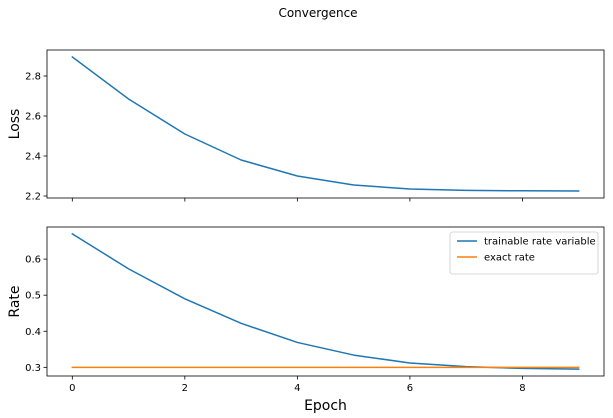  Describe the element at coordinates (33, 157) in the screenshot. I see `y-tick-label: 2.4` at that location.